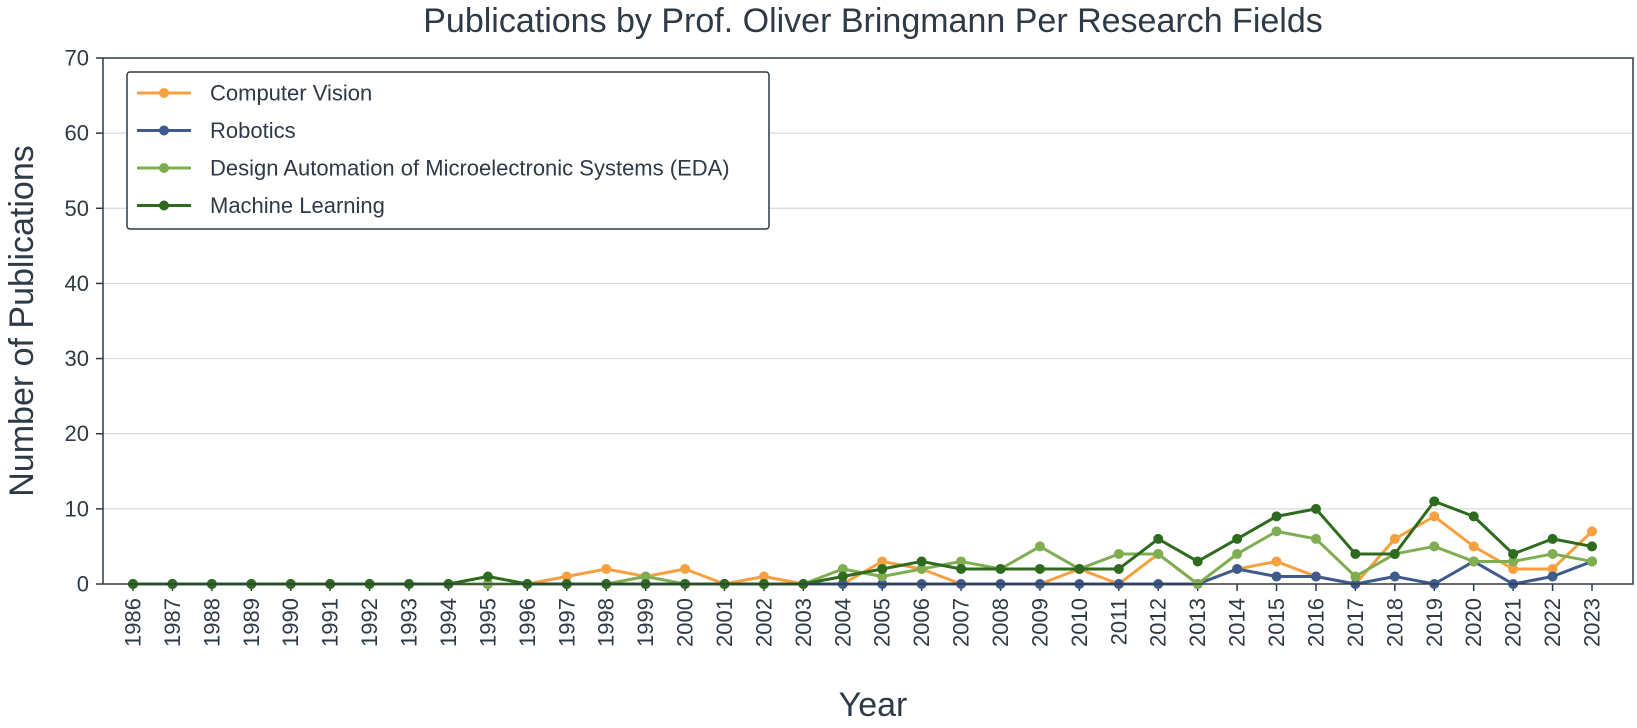 Image resolution: width=1637 pixels, height=728 pixels. What do you see at coordinates (77, 433) in the screenshot?
I see `y-tick-label: 20` at bounding box center [77, 433].